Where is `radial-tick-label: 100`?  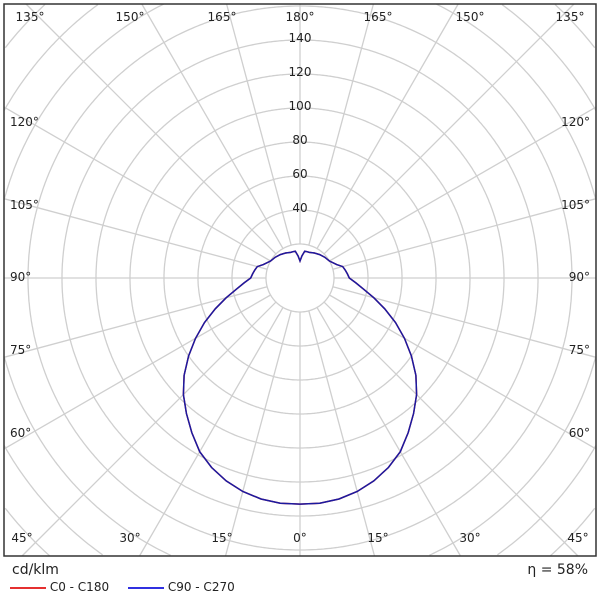 radial-tick-label: 100 is located at coordinates (300, 106).